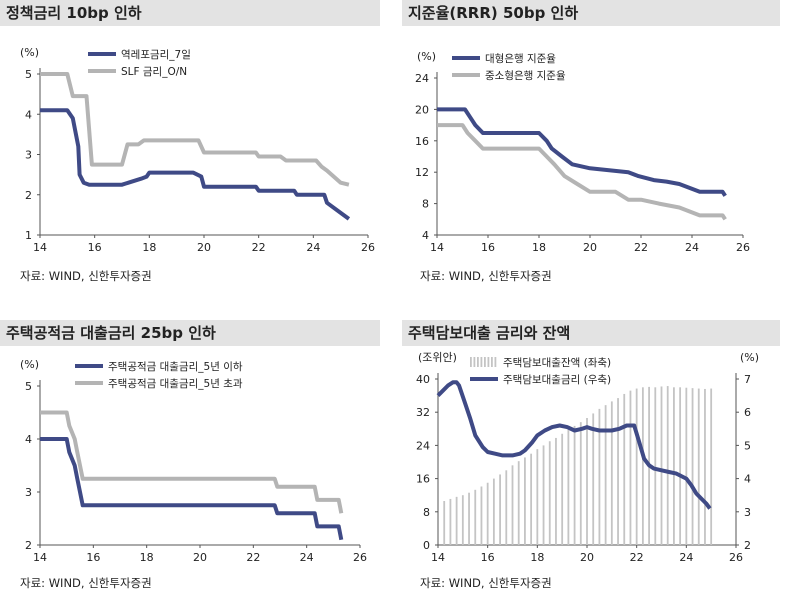  What do you see at coordinates (28, 74) in the screenshot?
I see `y-tick-label: 5` at bounding box center [28, 74].